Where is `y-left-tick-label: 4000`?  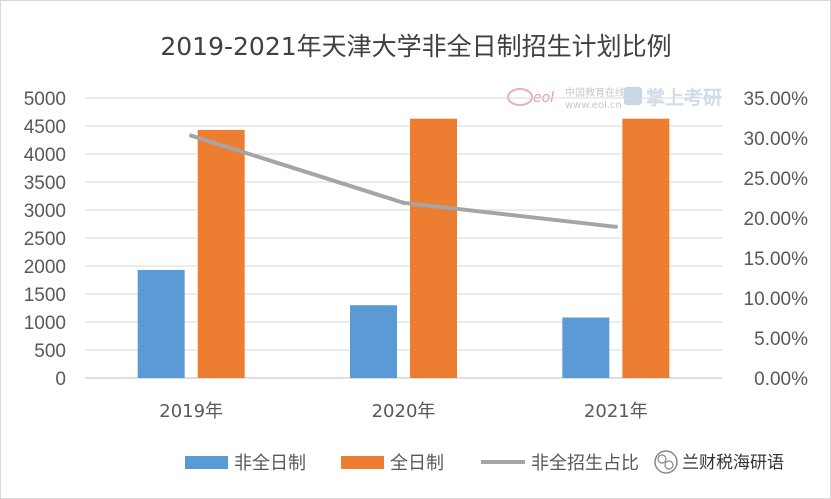 y-left-tick-label: 4000 is located at coordinates (45, 155).